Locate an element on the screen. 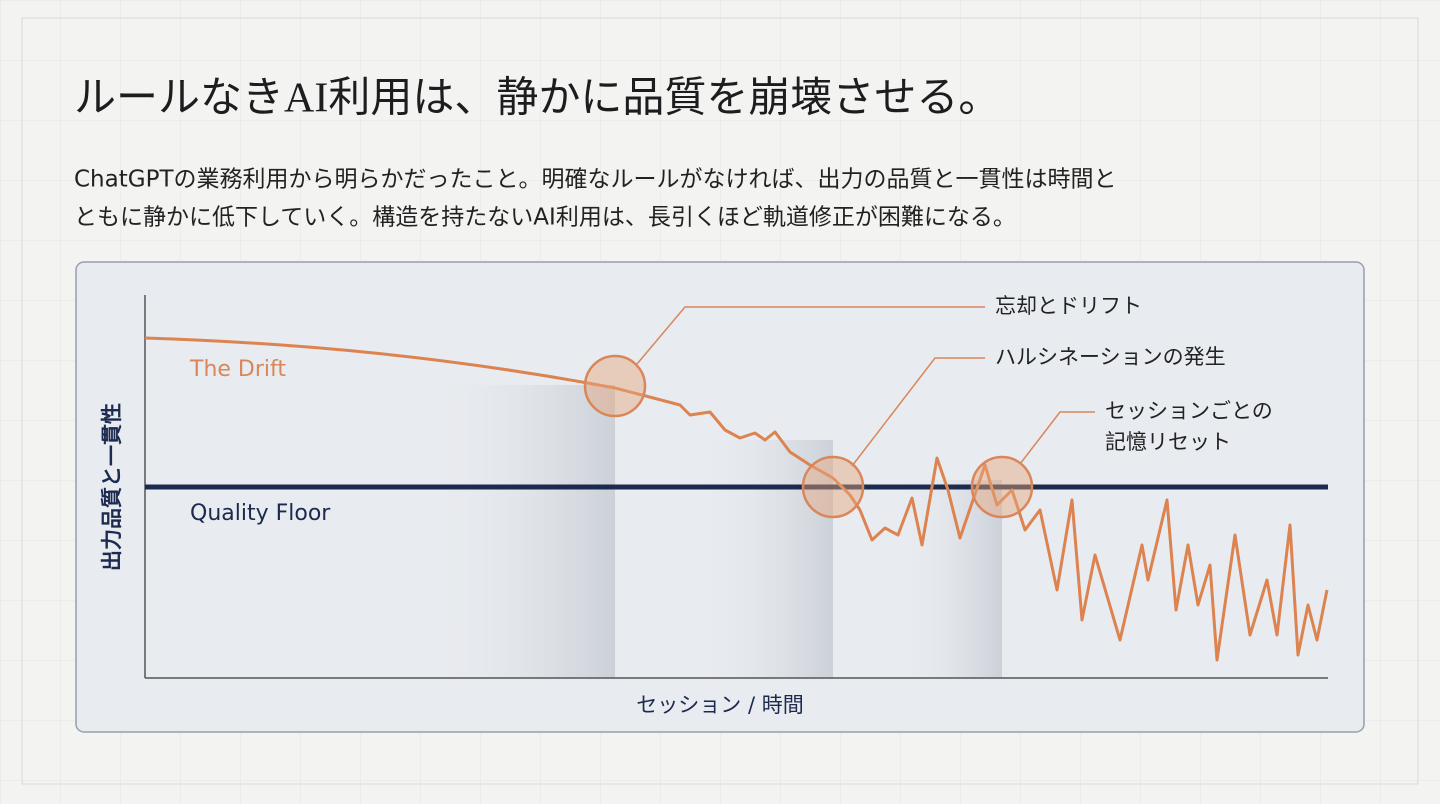  callout-label: 忘却とドリフト is located at coordinates (1068, 306).